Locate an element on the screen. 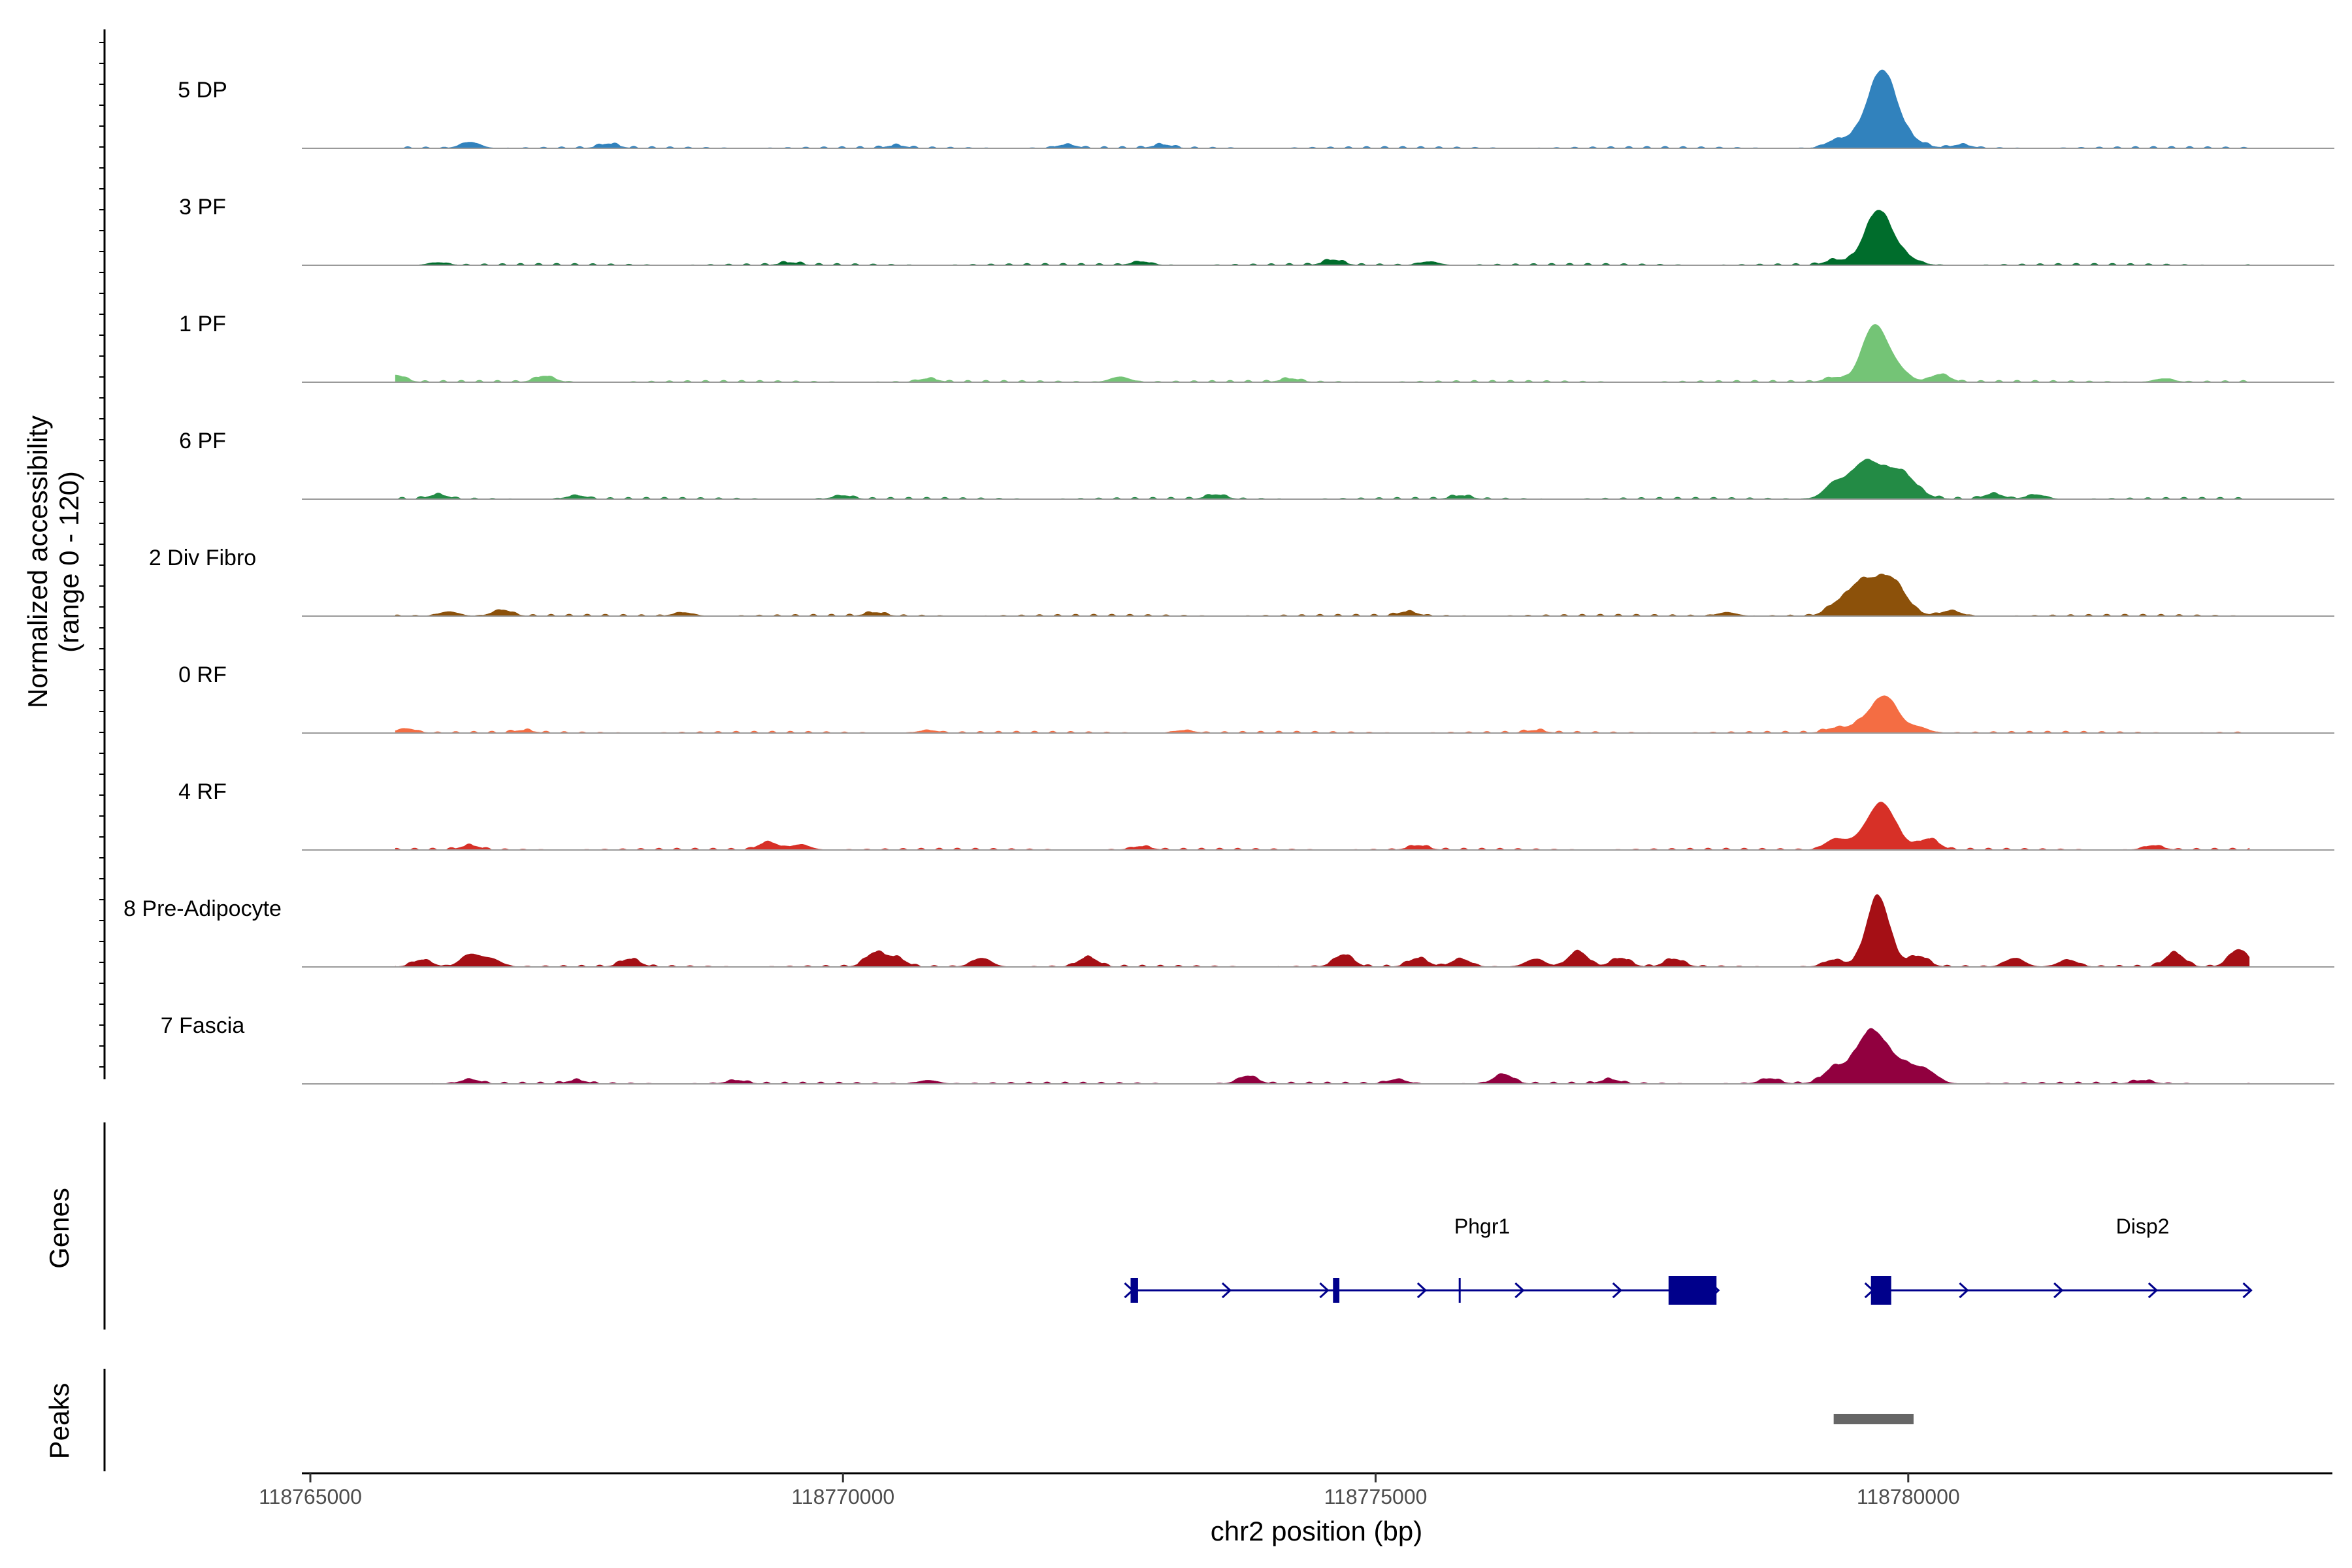  track-2-div-fibro: 2 Div Fibro is located at coordinates (1241, 581).